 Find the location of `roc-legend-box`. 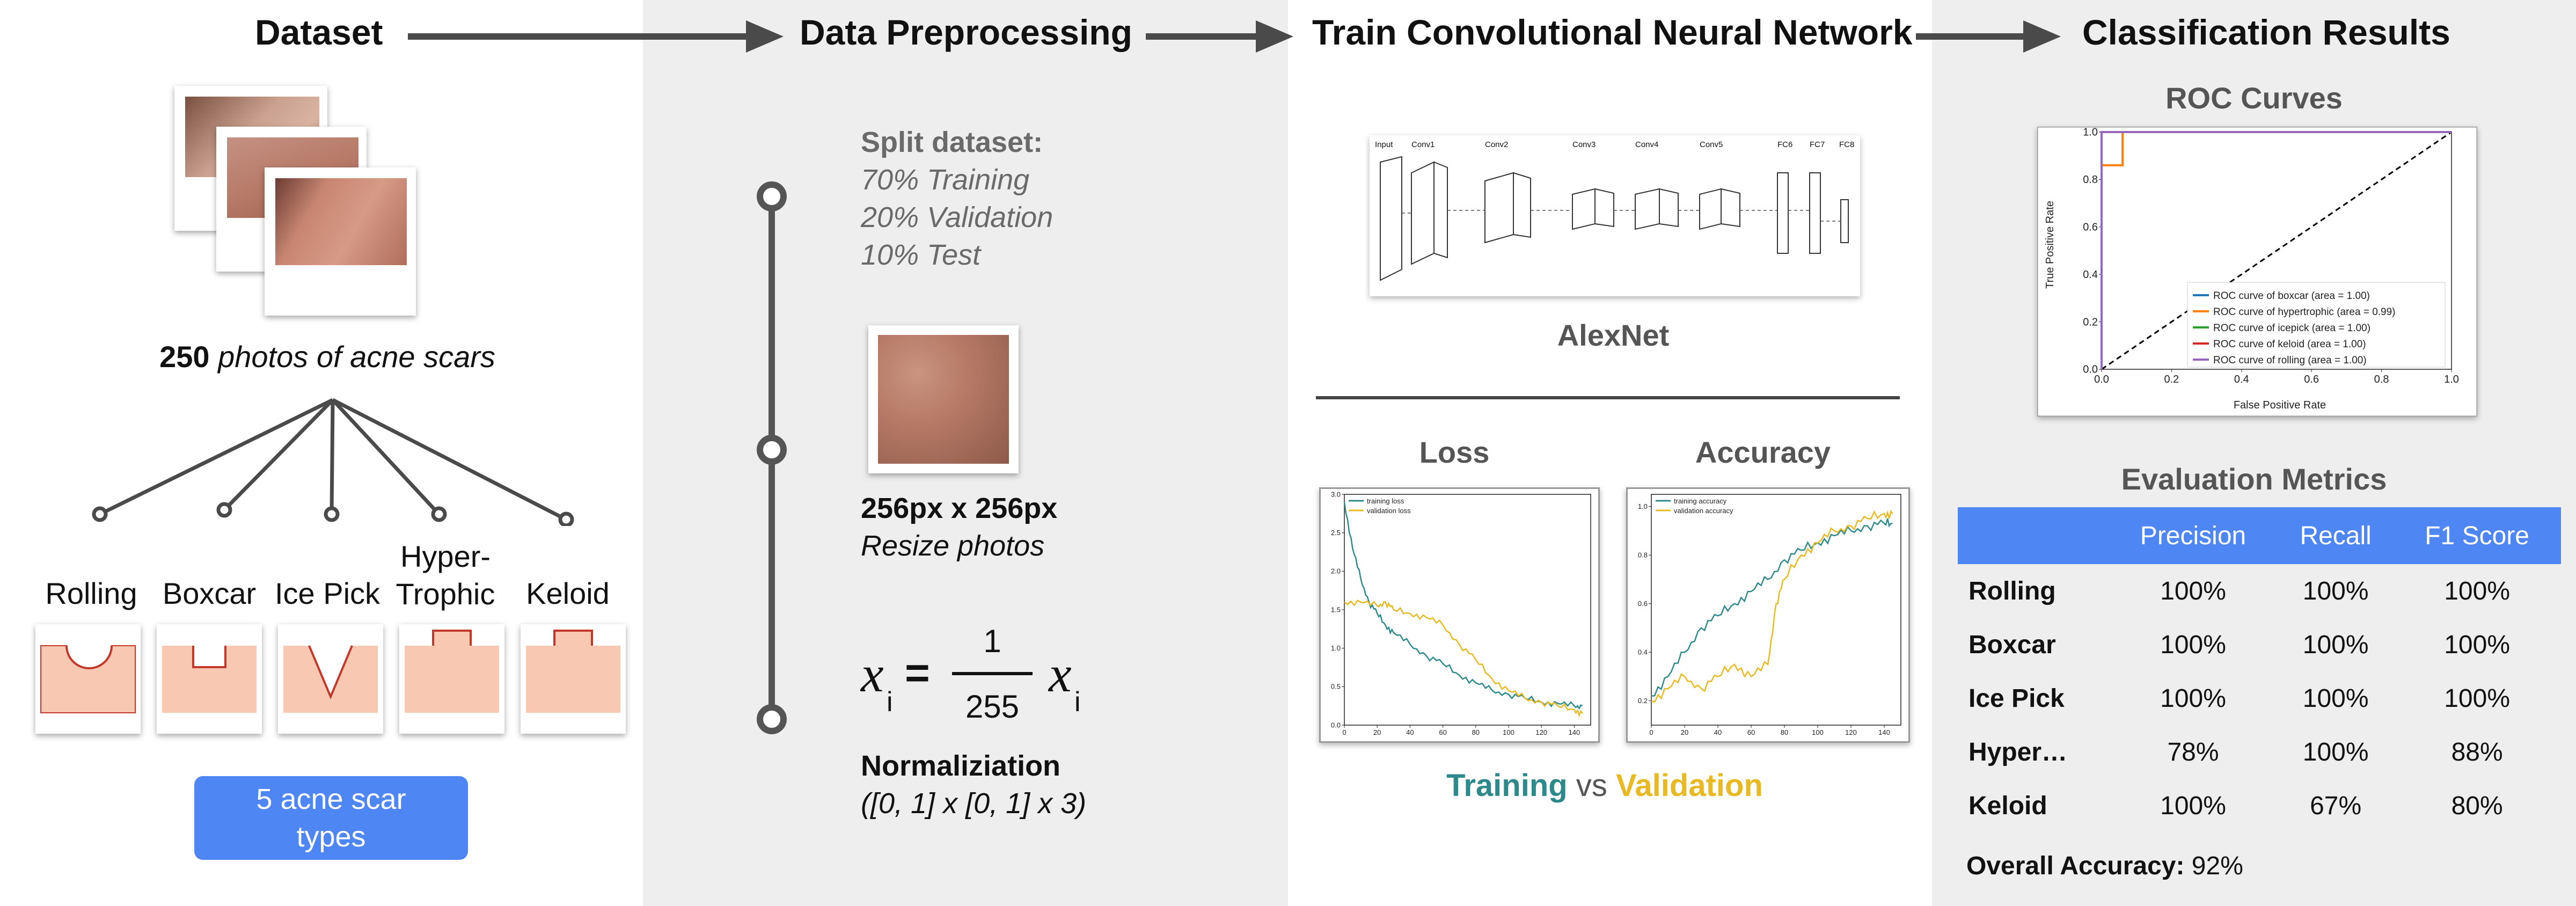

roc-legend-box is located at coordinates (2316, 325).